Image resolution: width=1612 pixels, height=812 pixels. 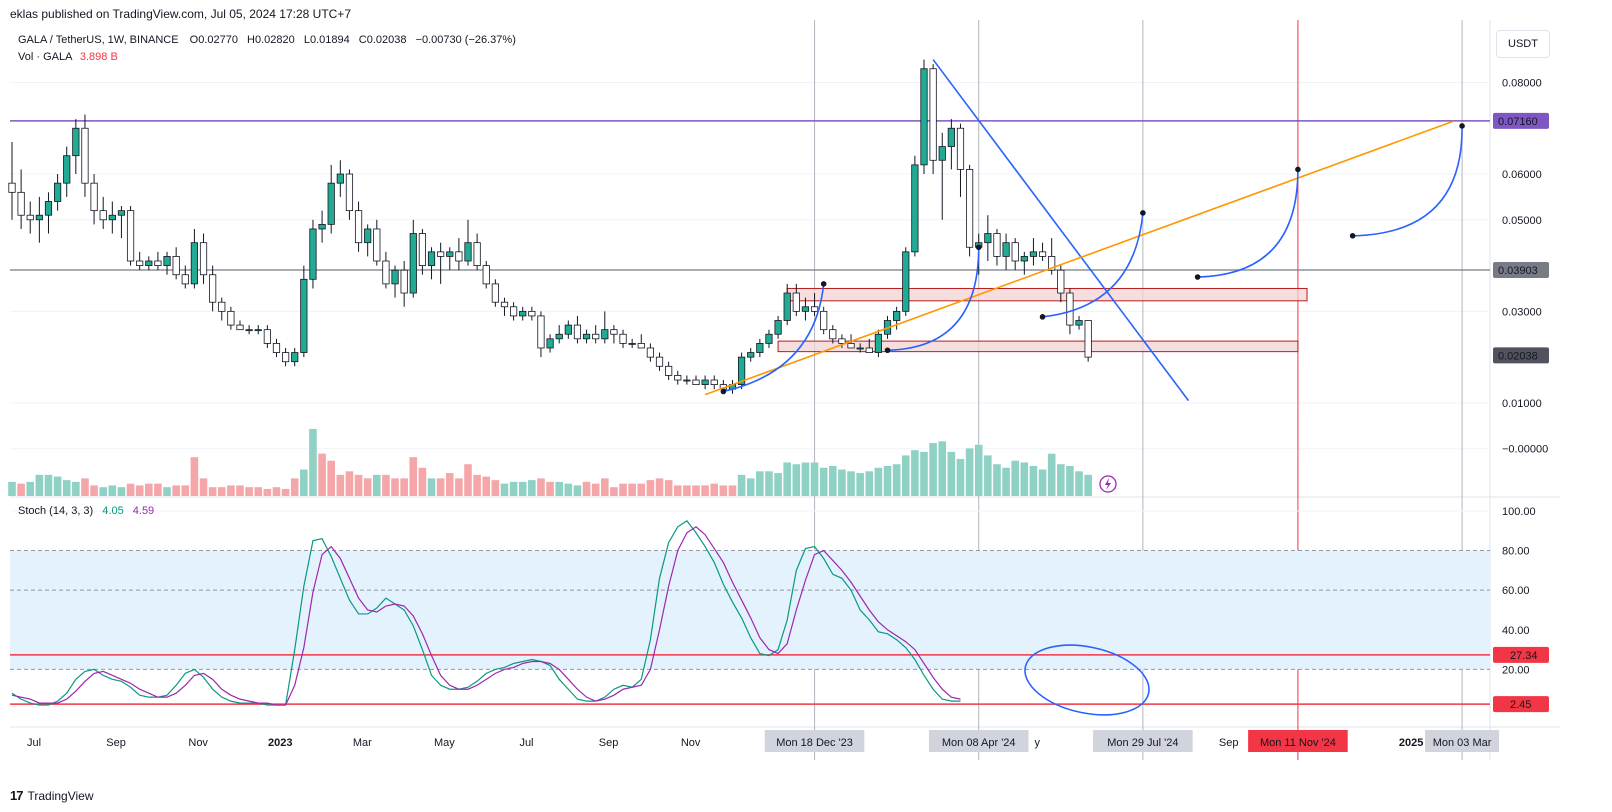 I want to click on time-highlight-label: Mon 08 Apr '24, so click(x=979, y=743).